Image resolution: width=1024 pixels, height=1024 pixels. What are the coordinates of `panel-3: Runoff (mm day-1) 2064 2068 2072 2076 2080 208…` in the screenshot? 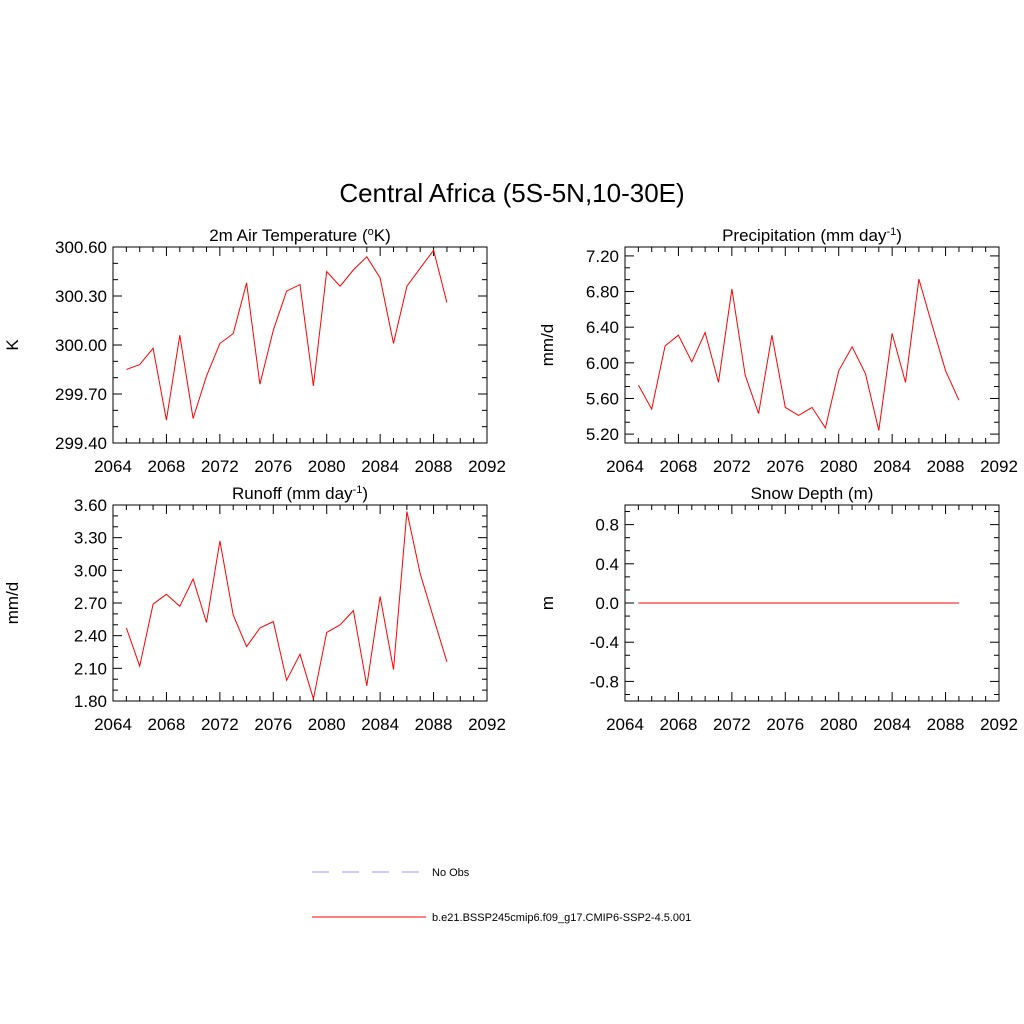 It's located at (254, 609).